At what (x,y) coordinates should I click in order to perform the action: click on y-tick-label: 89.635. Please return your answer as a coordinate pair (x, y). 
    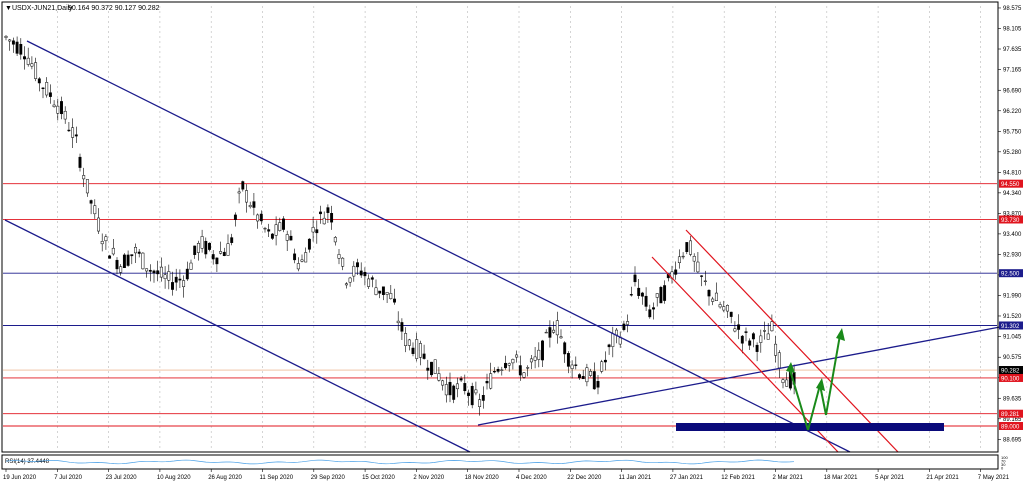
    Looking at the image, I should click on (1012, 399).